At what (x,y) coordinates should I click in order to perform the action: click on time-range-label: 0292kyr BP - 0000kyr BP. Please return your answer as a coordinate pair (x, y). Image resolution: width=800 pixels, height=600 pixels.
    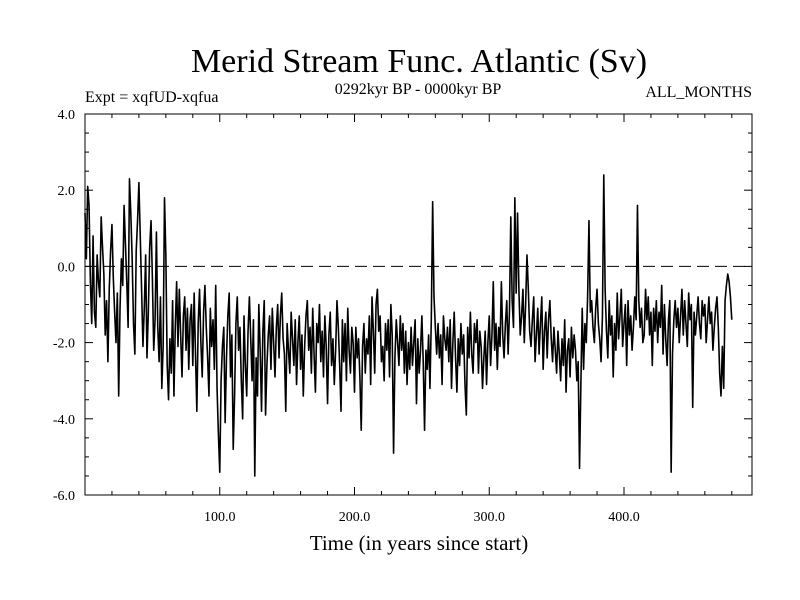
    Looking at the image, I should click on (418, 89).